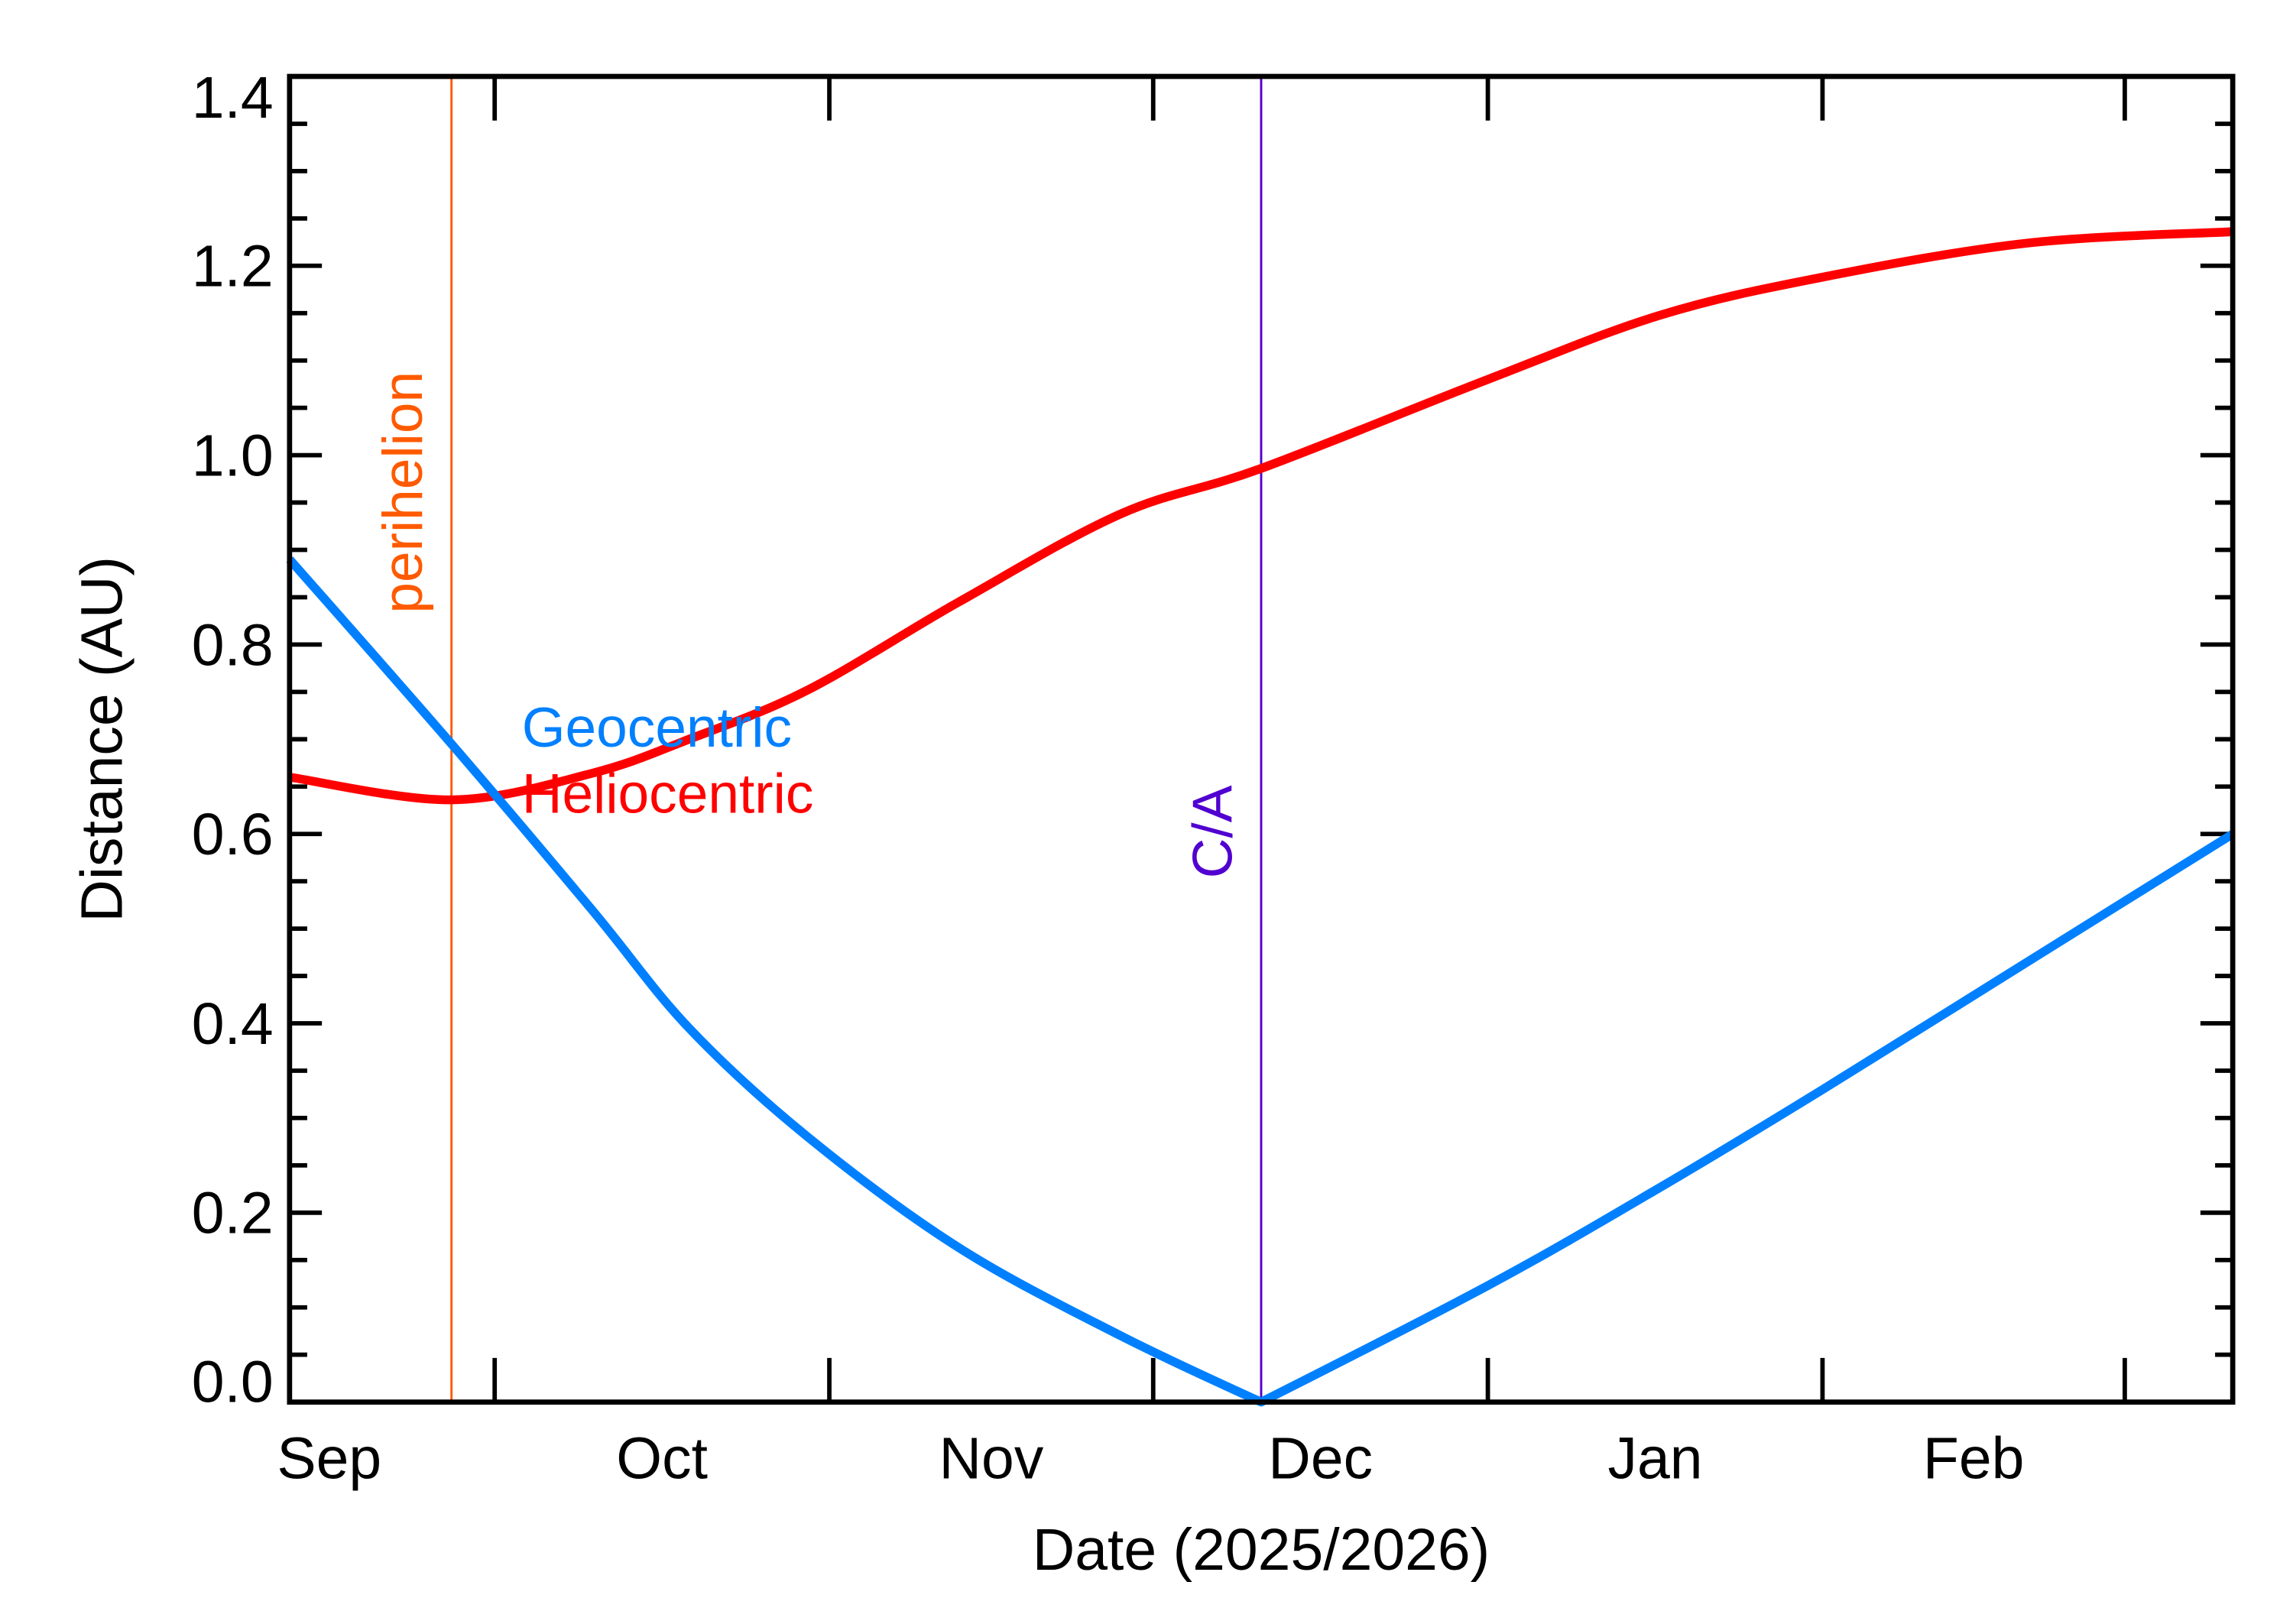 The height and width of the screenshot is (1624, 2293). What do you see at coordinates (1213, 831) in the screenshot?
I see `annotation-label-ca: C/A` at bounding box center [1213, 831].